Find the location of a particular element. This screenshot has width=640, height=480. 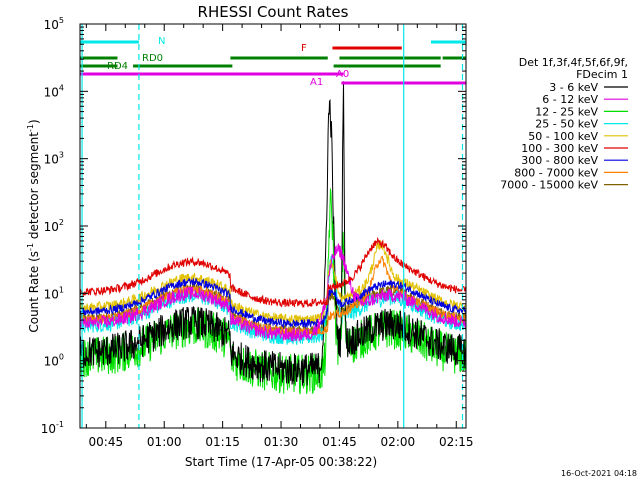

legend-header: FDecim 1 is located at coordinates (602, 74).